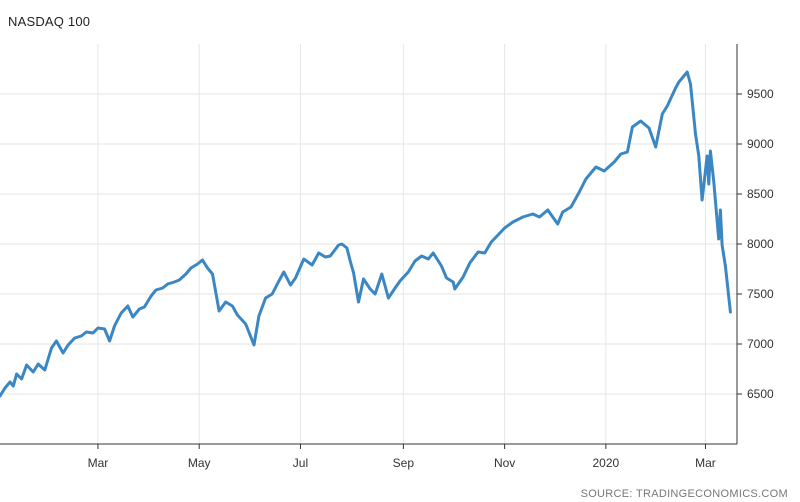 The width and height of the screenshot is (800, 502). What do you see at coordinates (760, 94) in the screenshot?
I see `y-tick-label: 9500` at bounding box center [760, 94].